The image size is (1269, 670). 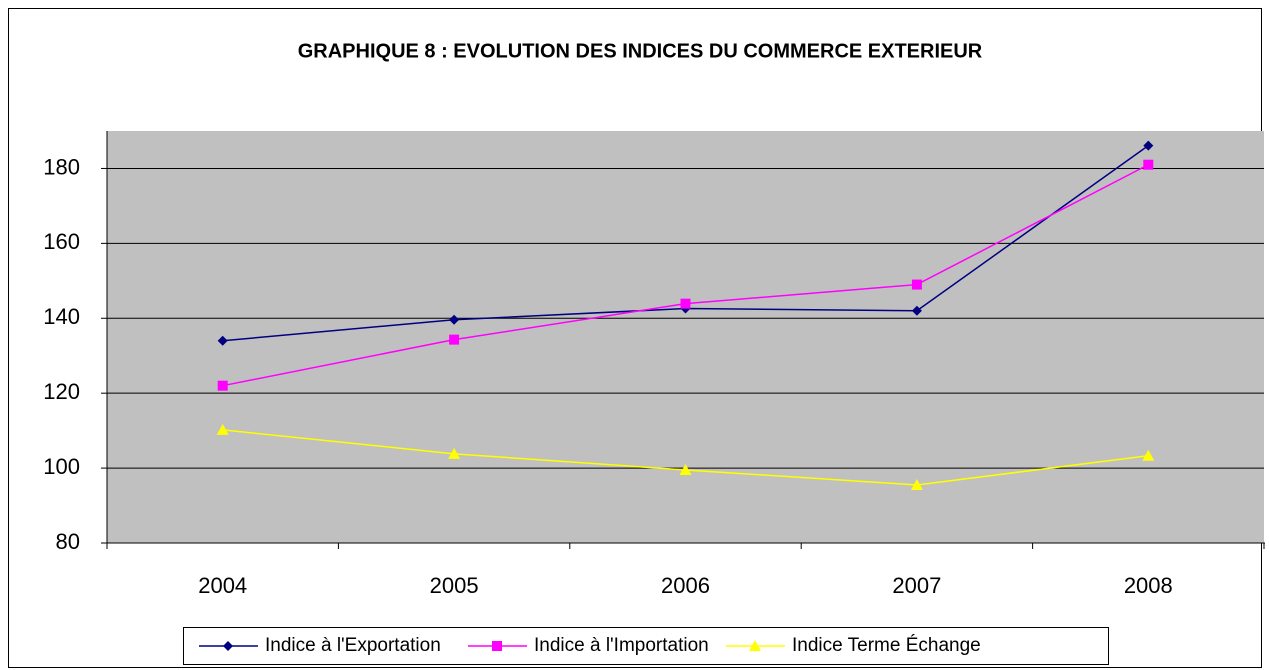 What do you see at coordinates (68, 541) in the screenshot?
I see `y-tick-label: 80` at bounding box center [68, 541].